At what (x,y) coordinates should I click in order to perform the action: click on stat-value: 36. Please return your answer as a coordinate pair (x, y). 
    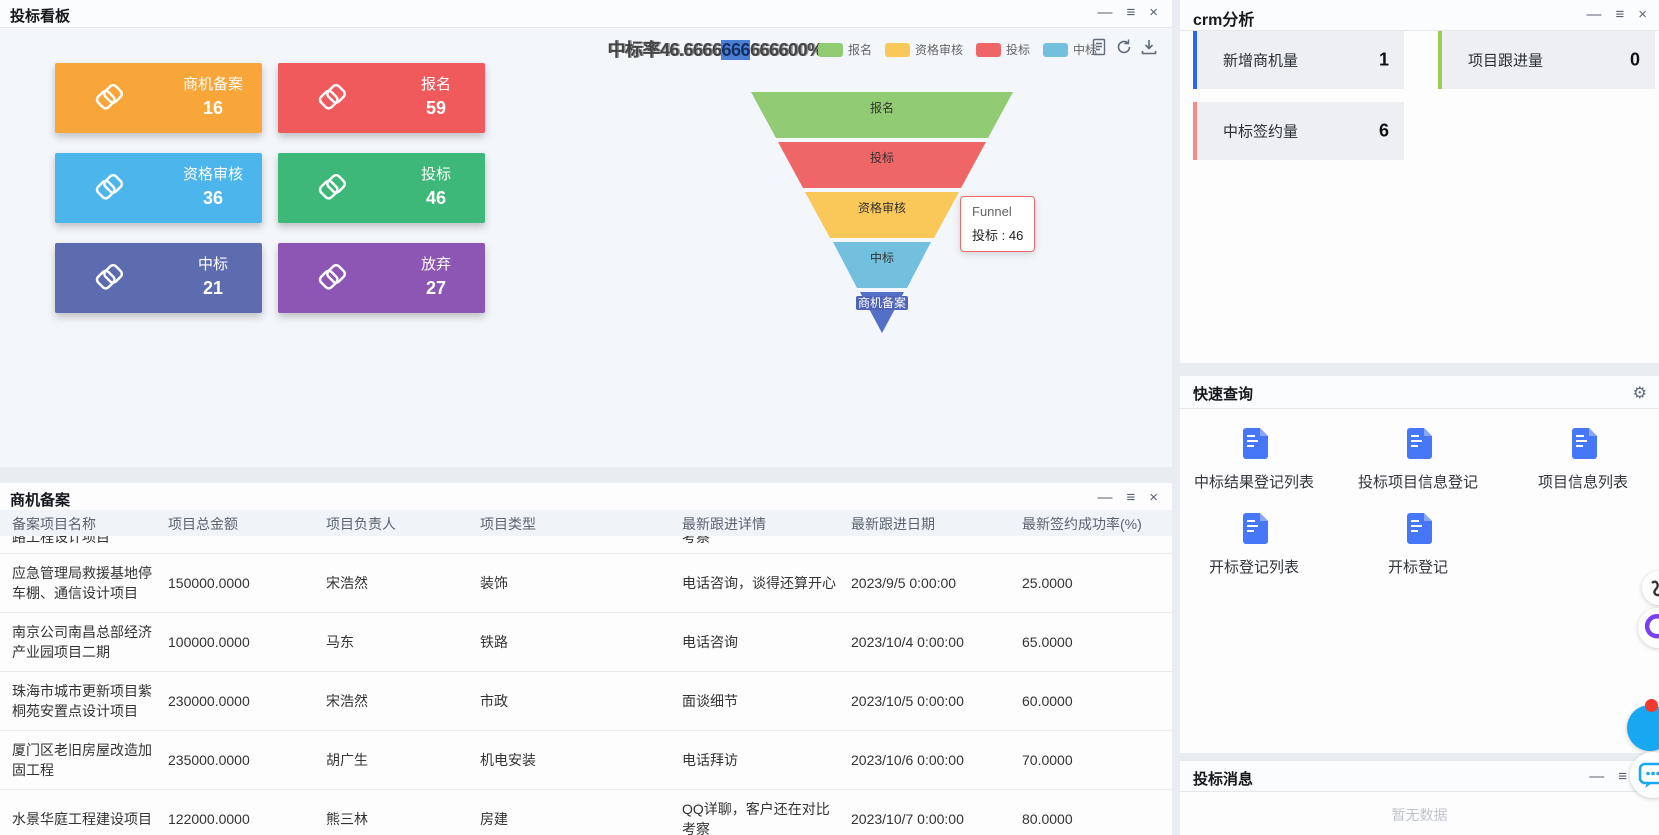
    Looking at the image, I should click on (213, 198).